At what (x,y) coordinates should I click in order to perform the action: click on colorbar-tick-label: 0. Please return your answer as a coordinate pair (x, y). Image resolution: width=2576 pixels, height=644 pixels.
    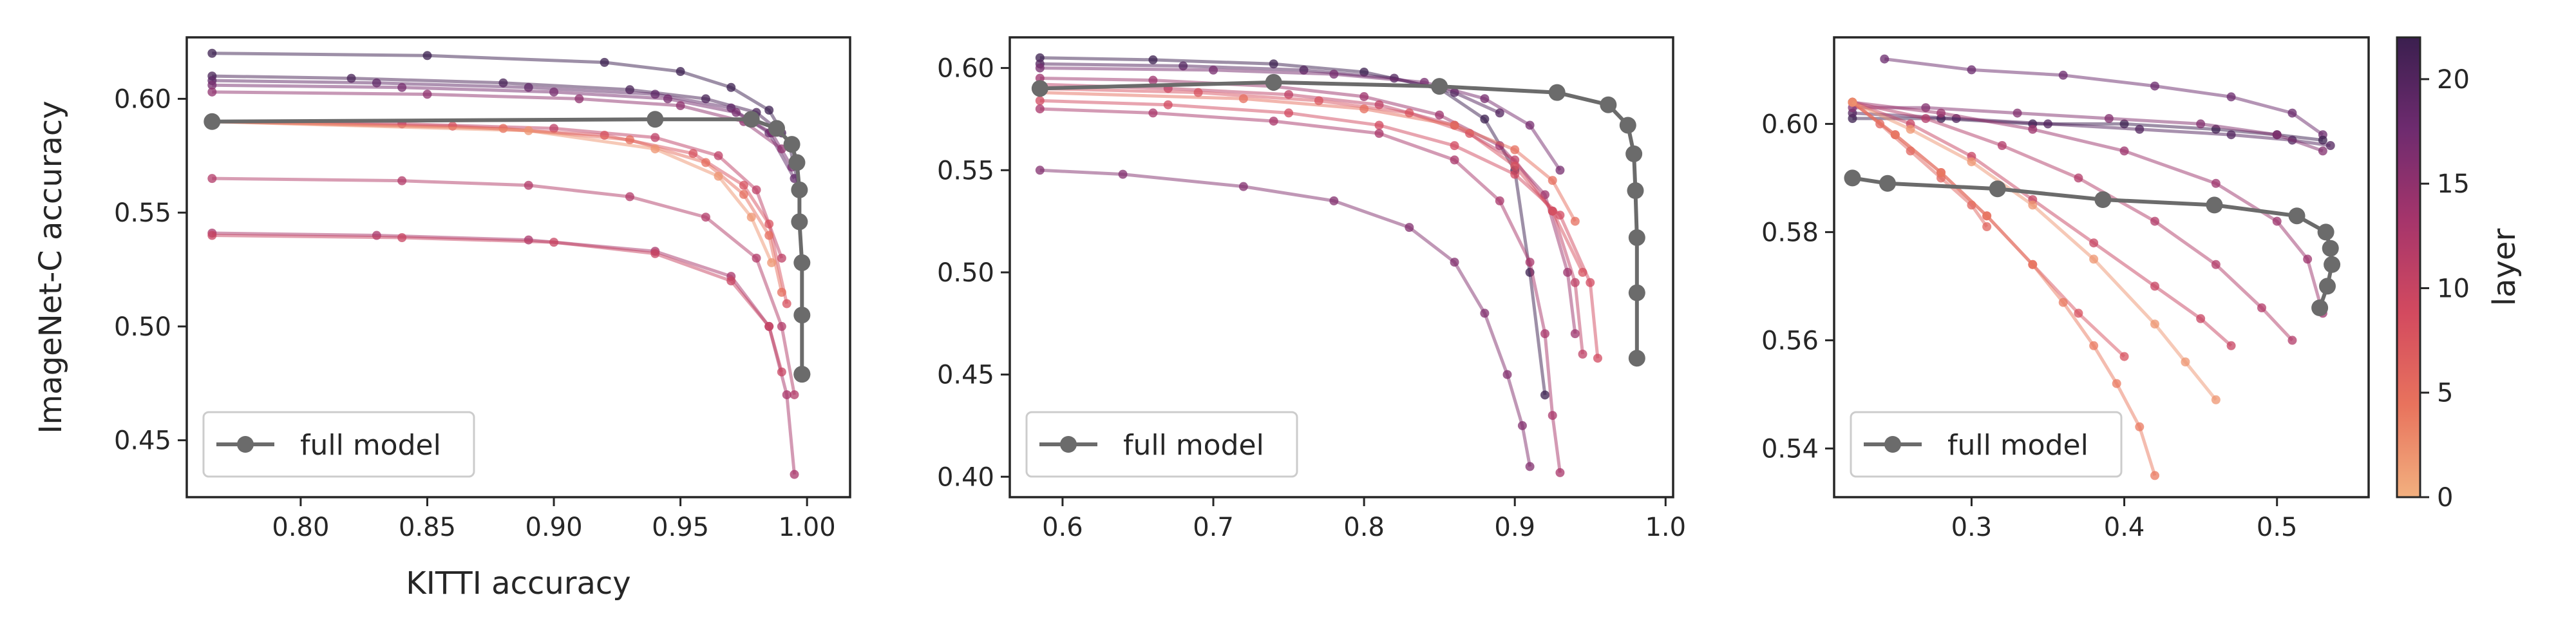
    Looking at the image, I should click on (2445, 498).